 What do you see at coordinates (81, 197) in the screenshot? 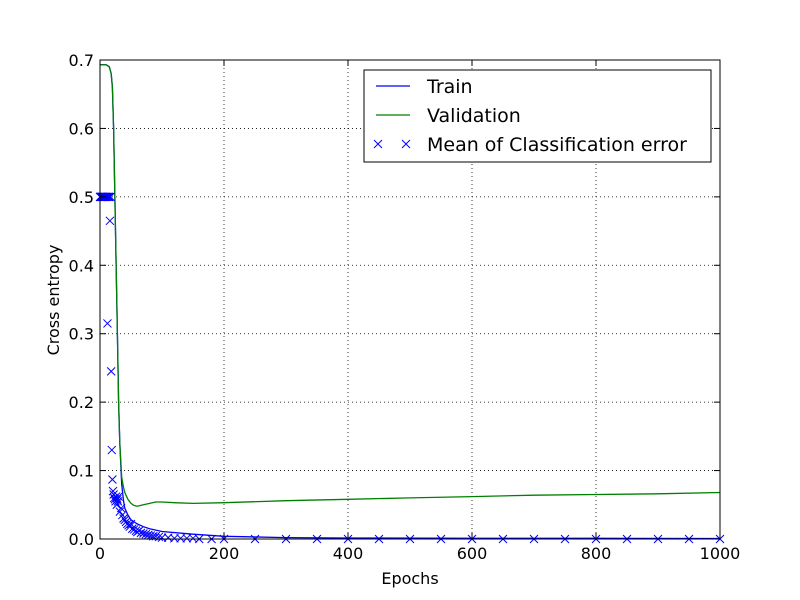
I see `y-tick-label: 0.5` at bounding box center [81, 197].